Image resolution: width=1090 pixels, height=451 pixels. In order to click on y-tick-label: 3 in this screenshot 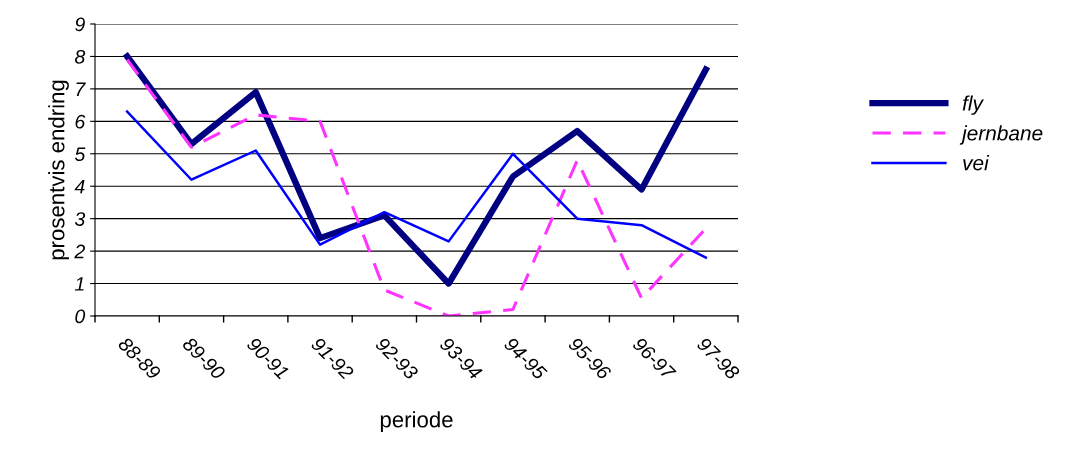, I will do `click(80, 219)`.